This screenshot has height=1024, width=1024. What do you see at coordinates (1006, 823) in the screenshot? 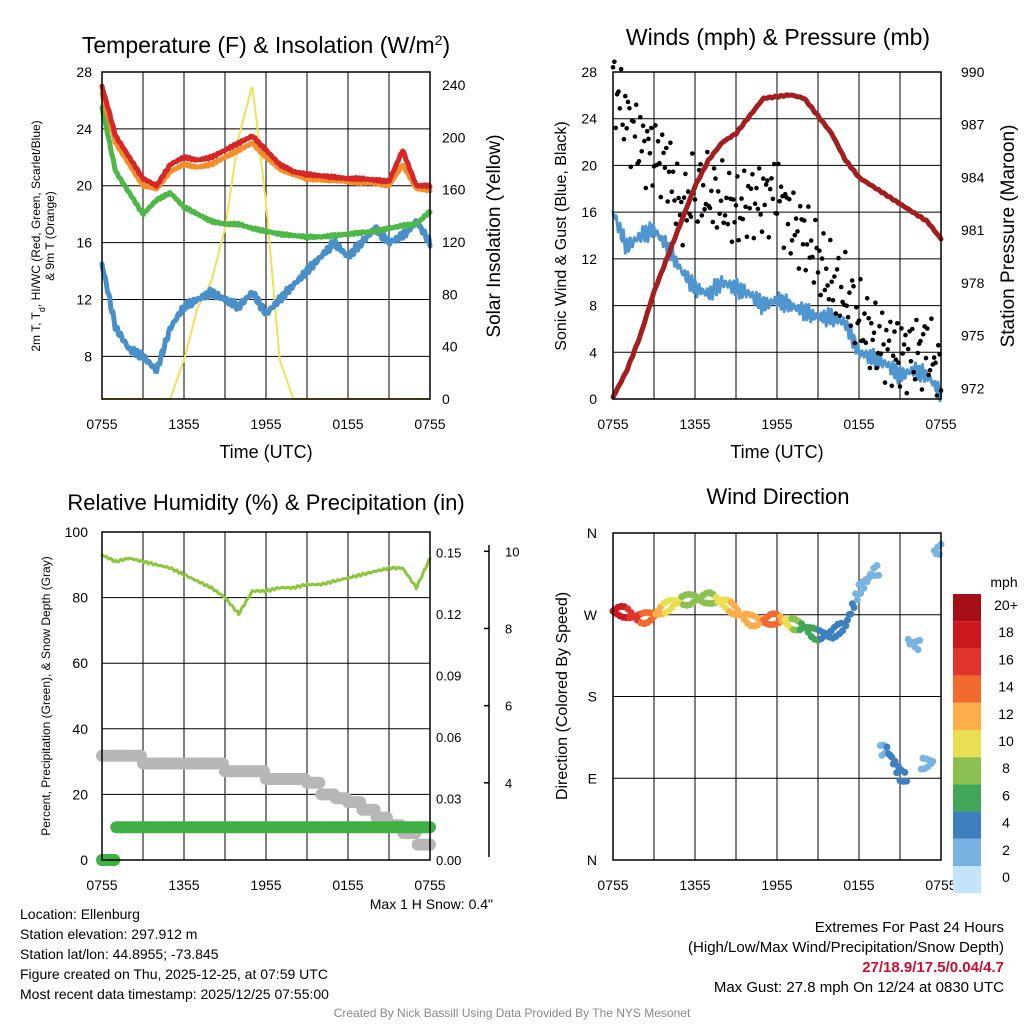
I see `legend-label: 4` at bounding box center [1006, 823].